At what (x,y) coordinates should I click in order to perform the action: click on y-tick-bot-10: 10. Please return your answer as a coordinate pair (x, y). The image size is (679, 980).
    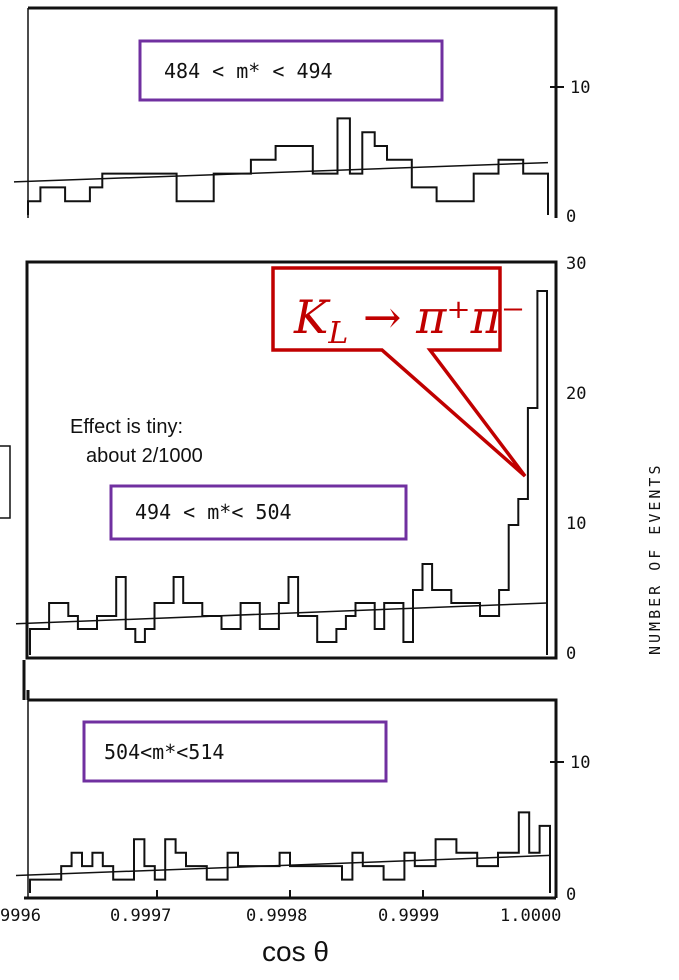
    Looking at the image, I should click on (580, 763).